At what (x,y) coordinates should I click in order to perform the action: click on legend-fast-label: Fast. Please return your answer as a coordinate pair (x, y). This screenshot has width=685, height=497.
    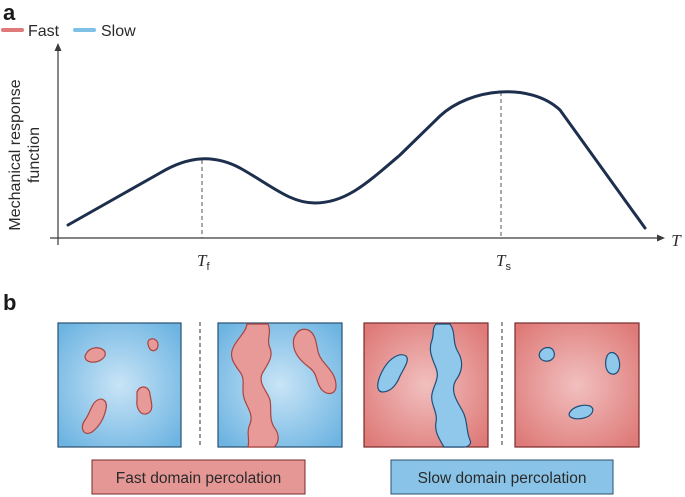
    Looking at the image, I should click on (44, 31).